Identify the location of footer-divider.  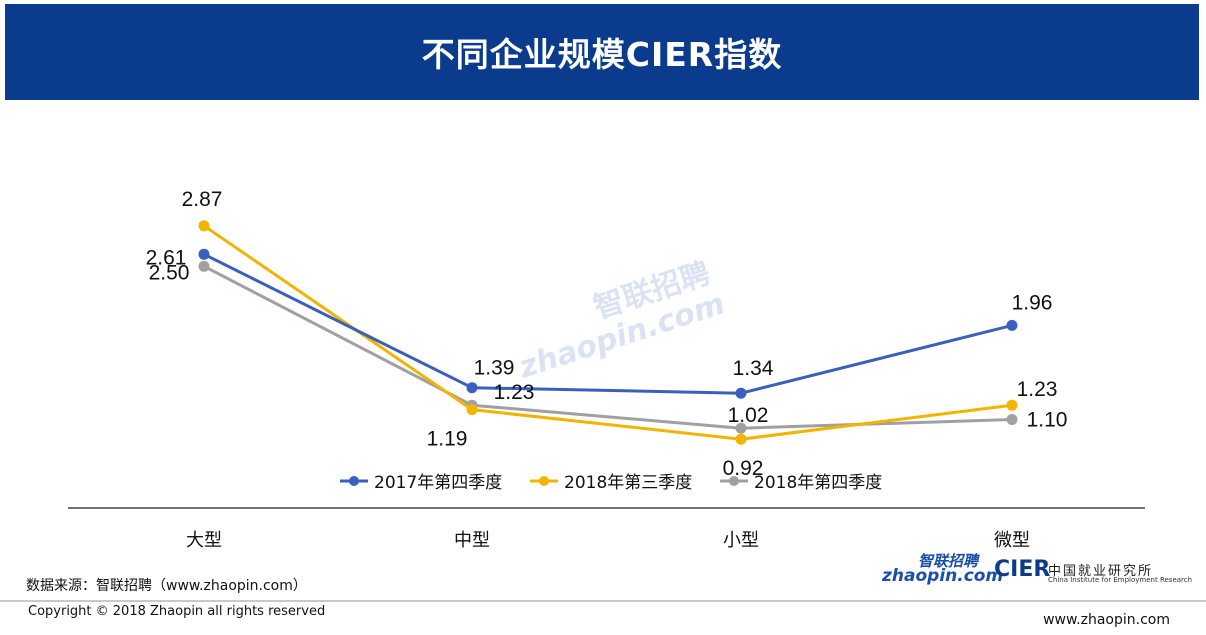
(603, 601).